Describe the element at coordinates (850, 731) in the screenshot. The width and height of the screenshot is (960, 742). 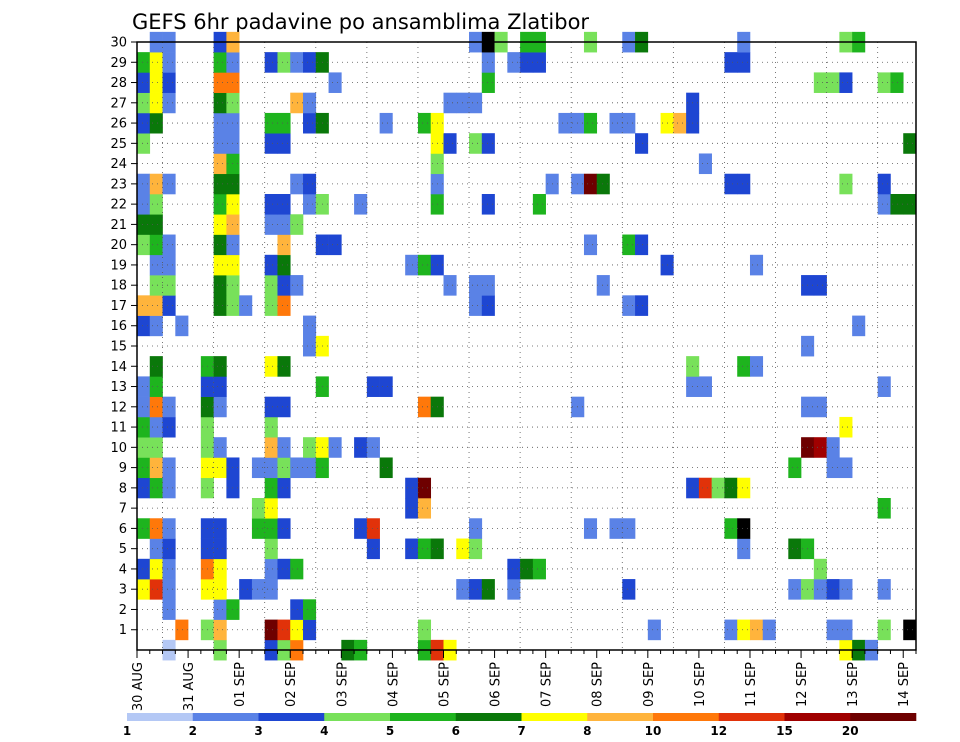
I see `colorbar-label: 20` at that location.